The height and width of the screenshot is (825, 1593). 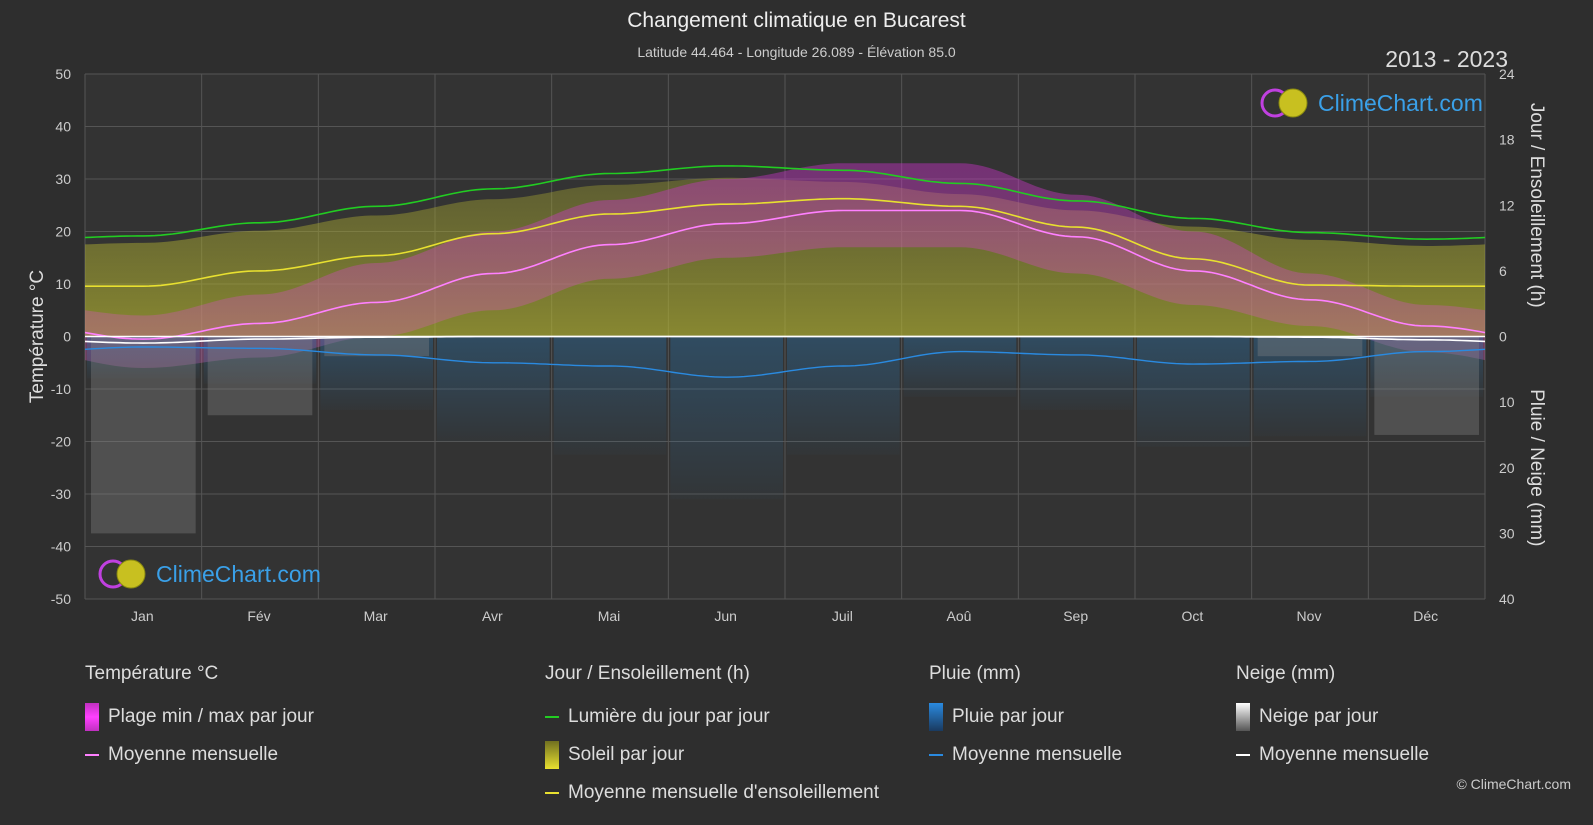 I want to click on snow-swatch, so click(x=1243, y=717).